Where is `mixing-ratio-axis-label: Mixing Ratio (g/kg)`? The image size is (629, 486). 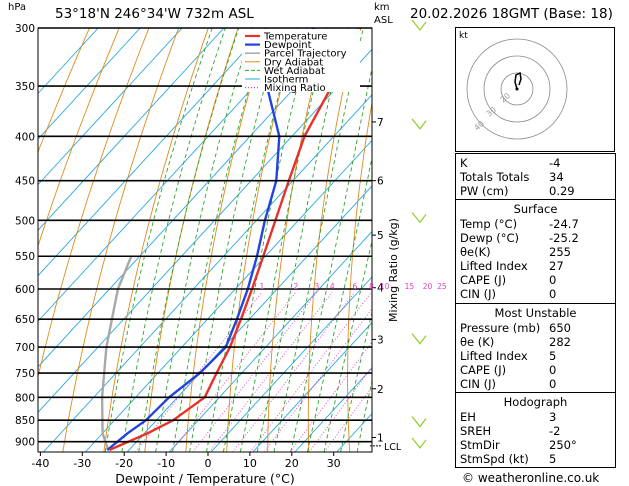 mixing-ratio-axis-label: Mixing Ratio (g/kg) is located at coordinates (393, 270).